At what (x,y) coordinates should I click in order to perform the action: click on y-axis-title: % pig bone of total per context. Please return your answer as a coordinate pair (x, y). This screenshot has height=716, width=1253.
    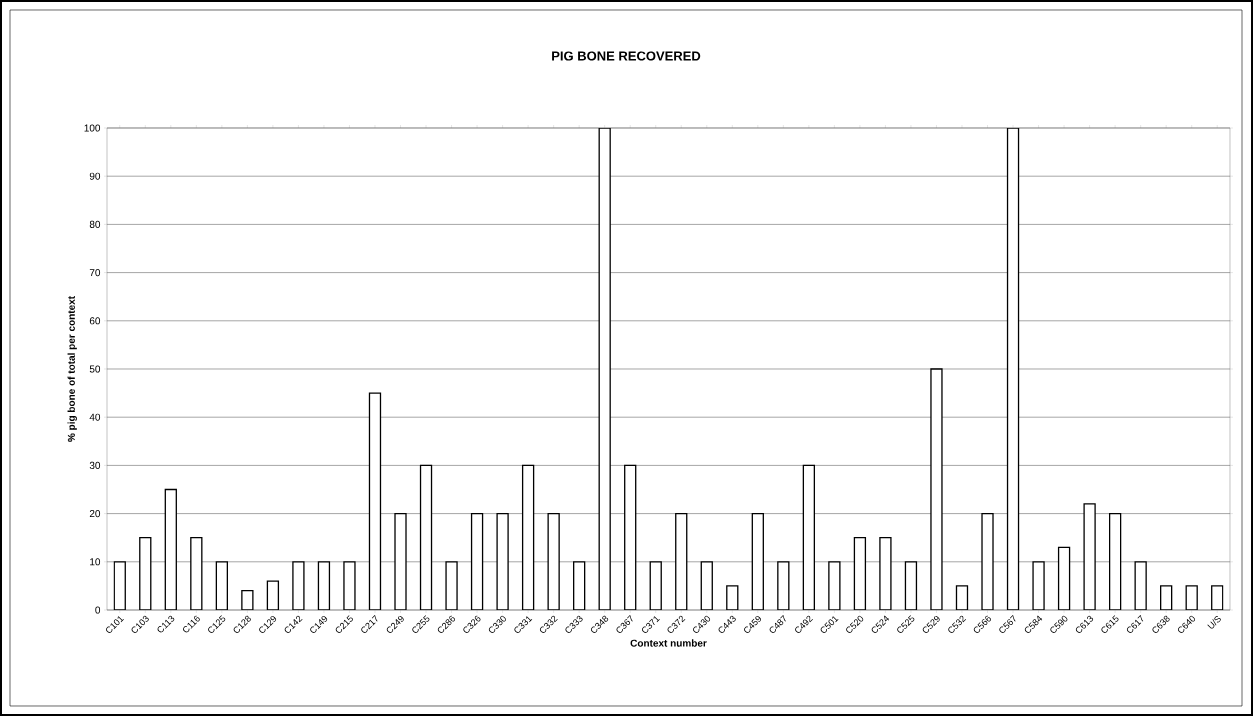
    Looking at the image, I should click on (72, 369).